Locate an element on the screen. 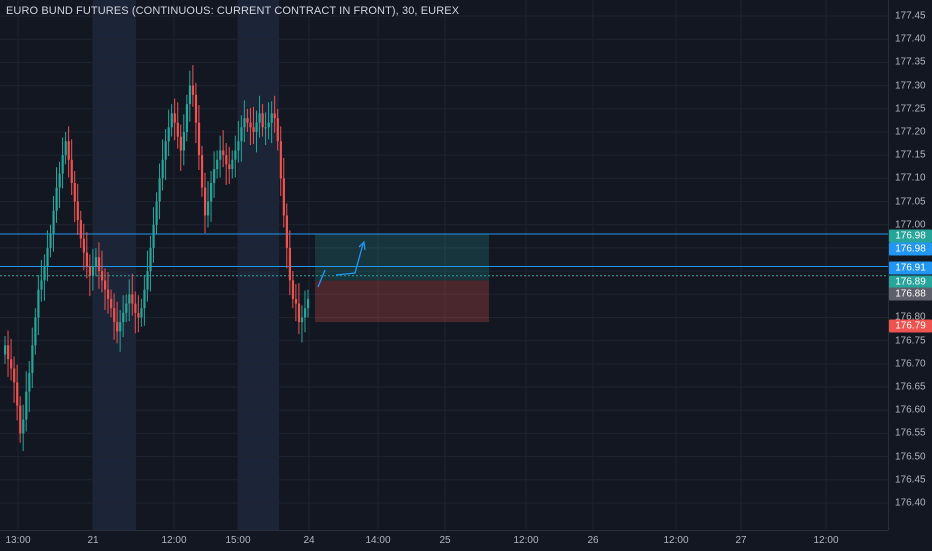  price-tick-label: 177.40 is located at coordinates (910, 39).